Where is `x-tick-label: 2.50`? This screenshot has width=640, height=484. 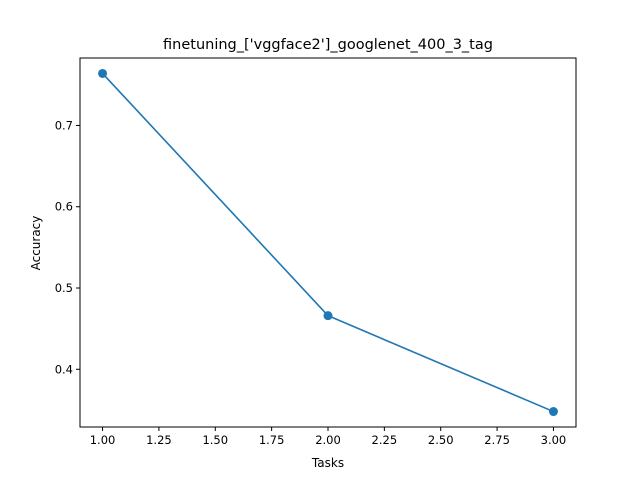
x-tick-label: 2.50 is located at coordinates (441, 440).